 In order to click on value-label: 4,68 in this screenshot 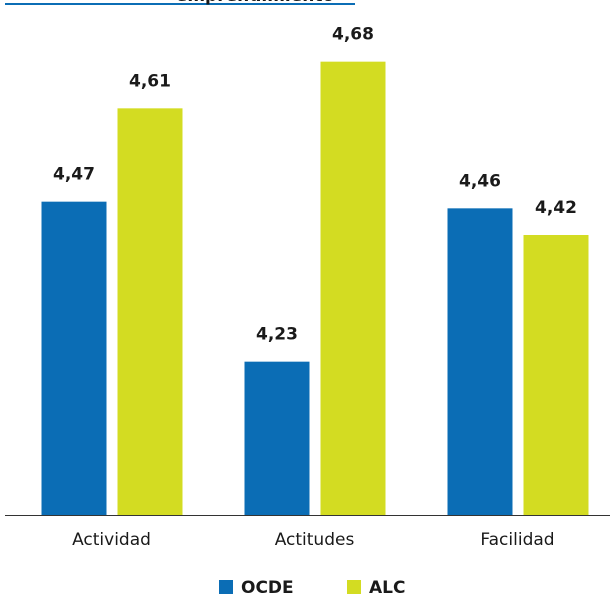, I will do `click(353, 35)`.